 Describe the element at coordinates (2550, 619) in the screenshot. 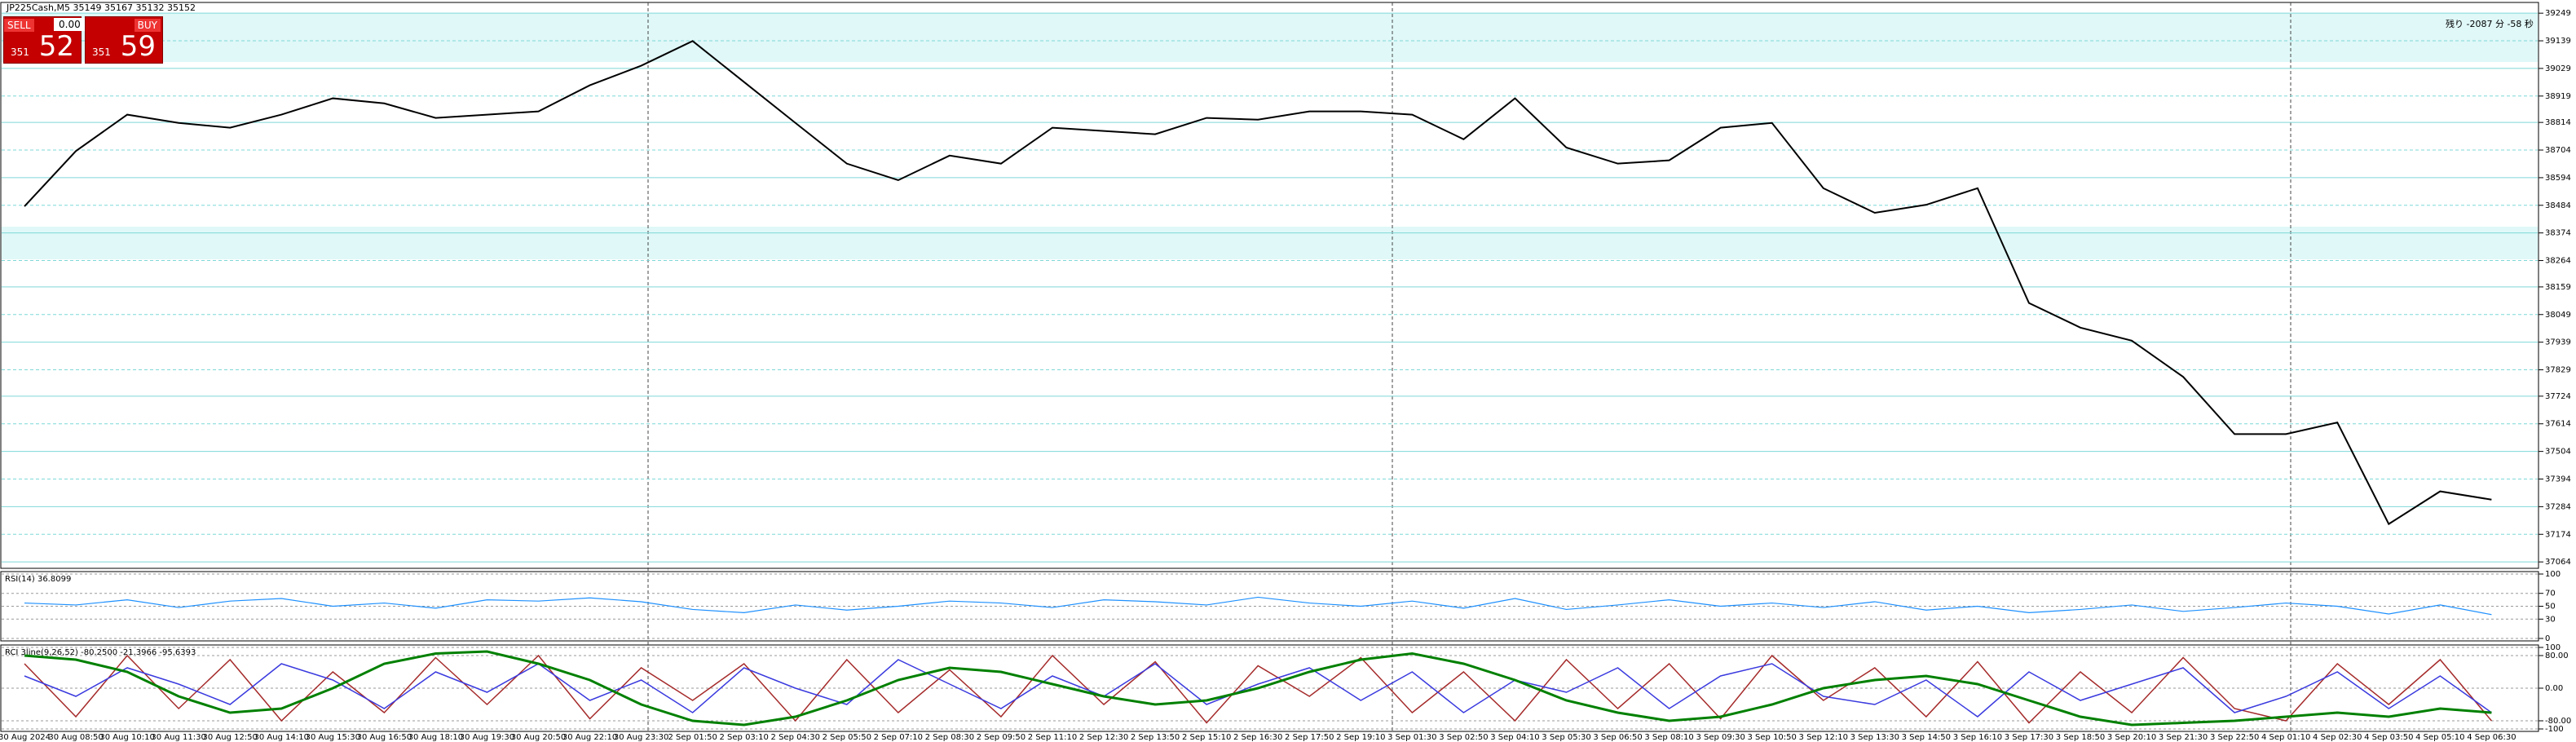

I see `y-tick-label: 30` at that location.